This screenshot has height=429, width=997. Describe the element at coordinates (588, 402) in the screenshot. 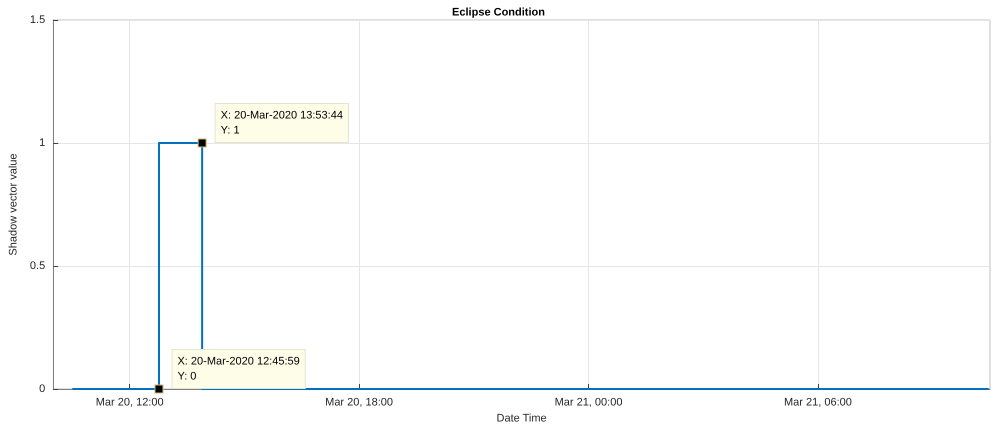

I see `x-tick-label: Mar 21, 00:00` at that location.